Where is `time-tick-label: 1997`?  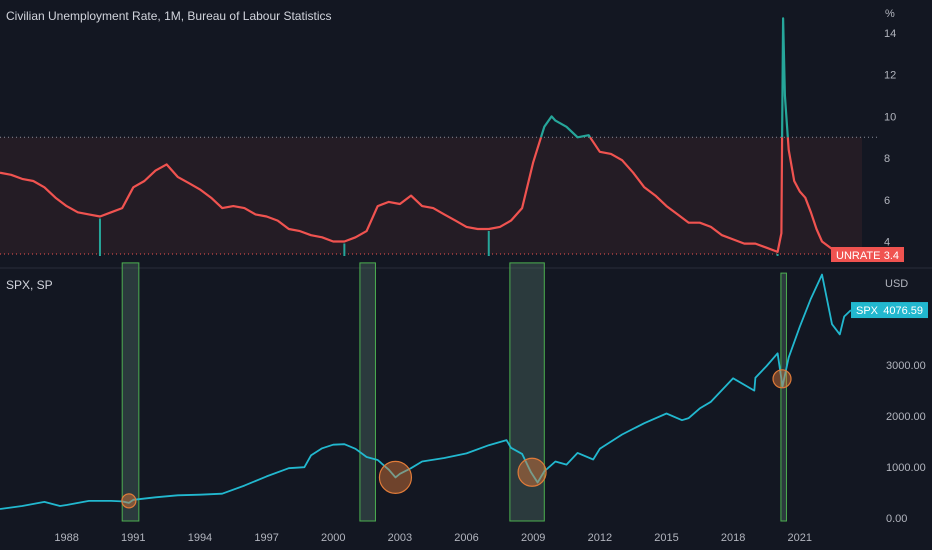 time-tick-label: 1997 is located at coordinates (266, 538).